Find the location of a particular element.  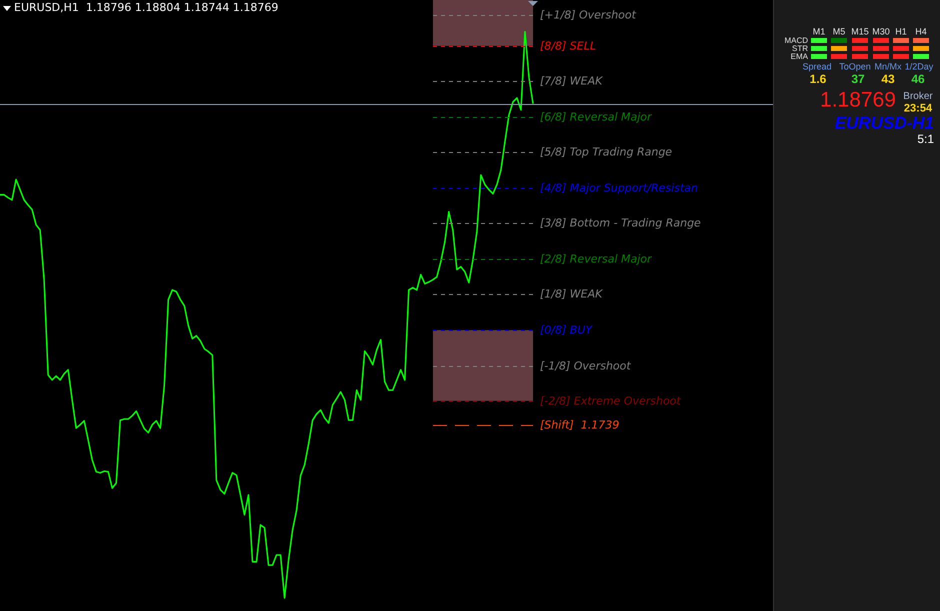

text: H1 is located at coordinates (901, 31).